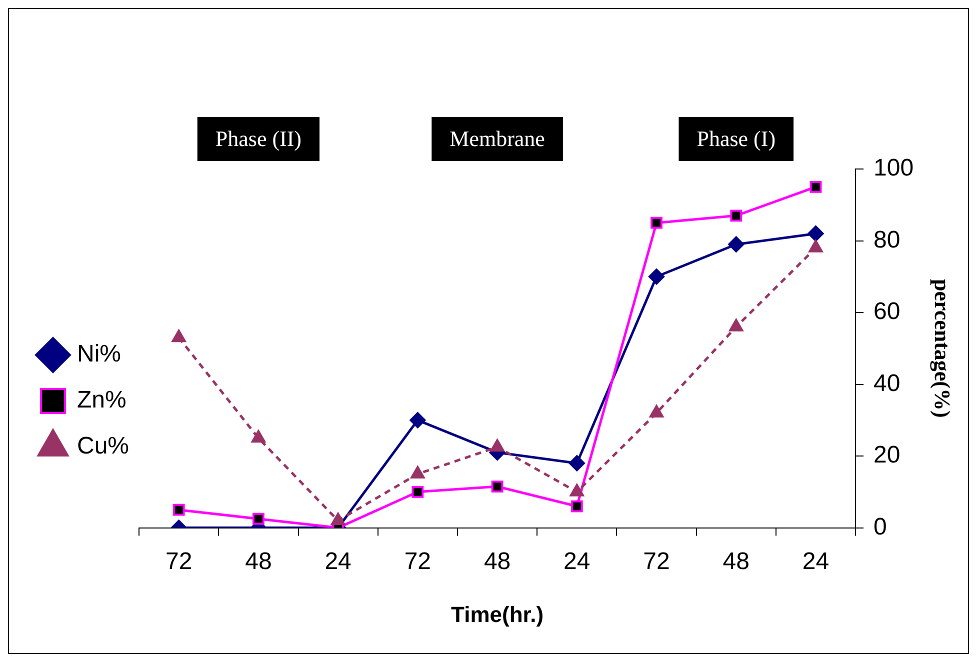 The height and width of the screenshot is (665, 979). What do you see at coordinates (943, 348) in the screenshot?
I see `y-axis-title: percentage(%)` at bounding box center [943, 348].